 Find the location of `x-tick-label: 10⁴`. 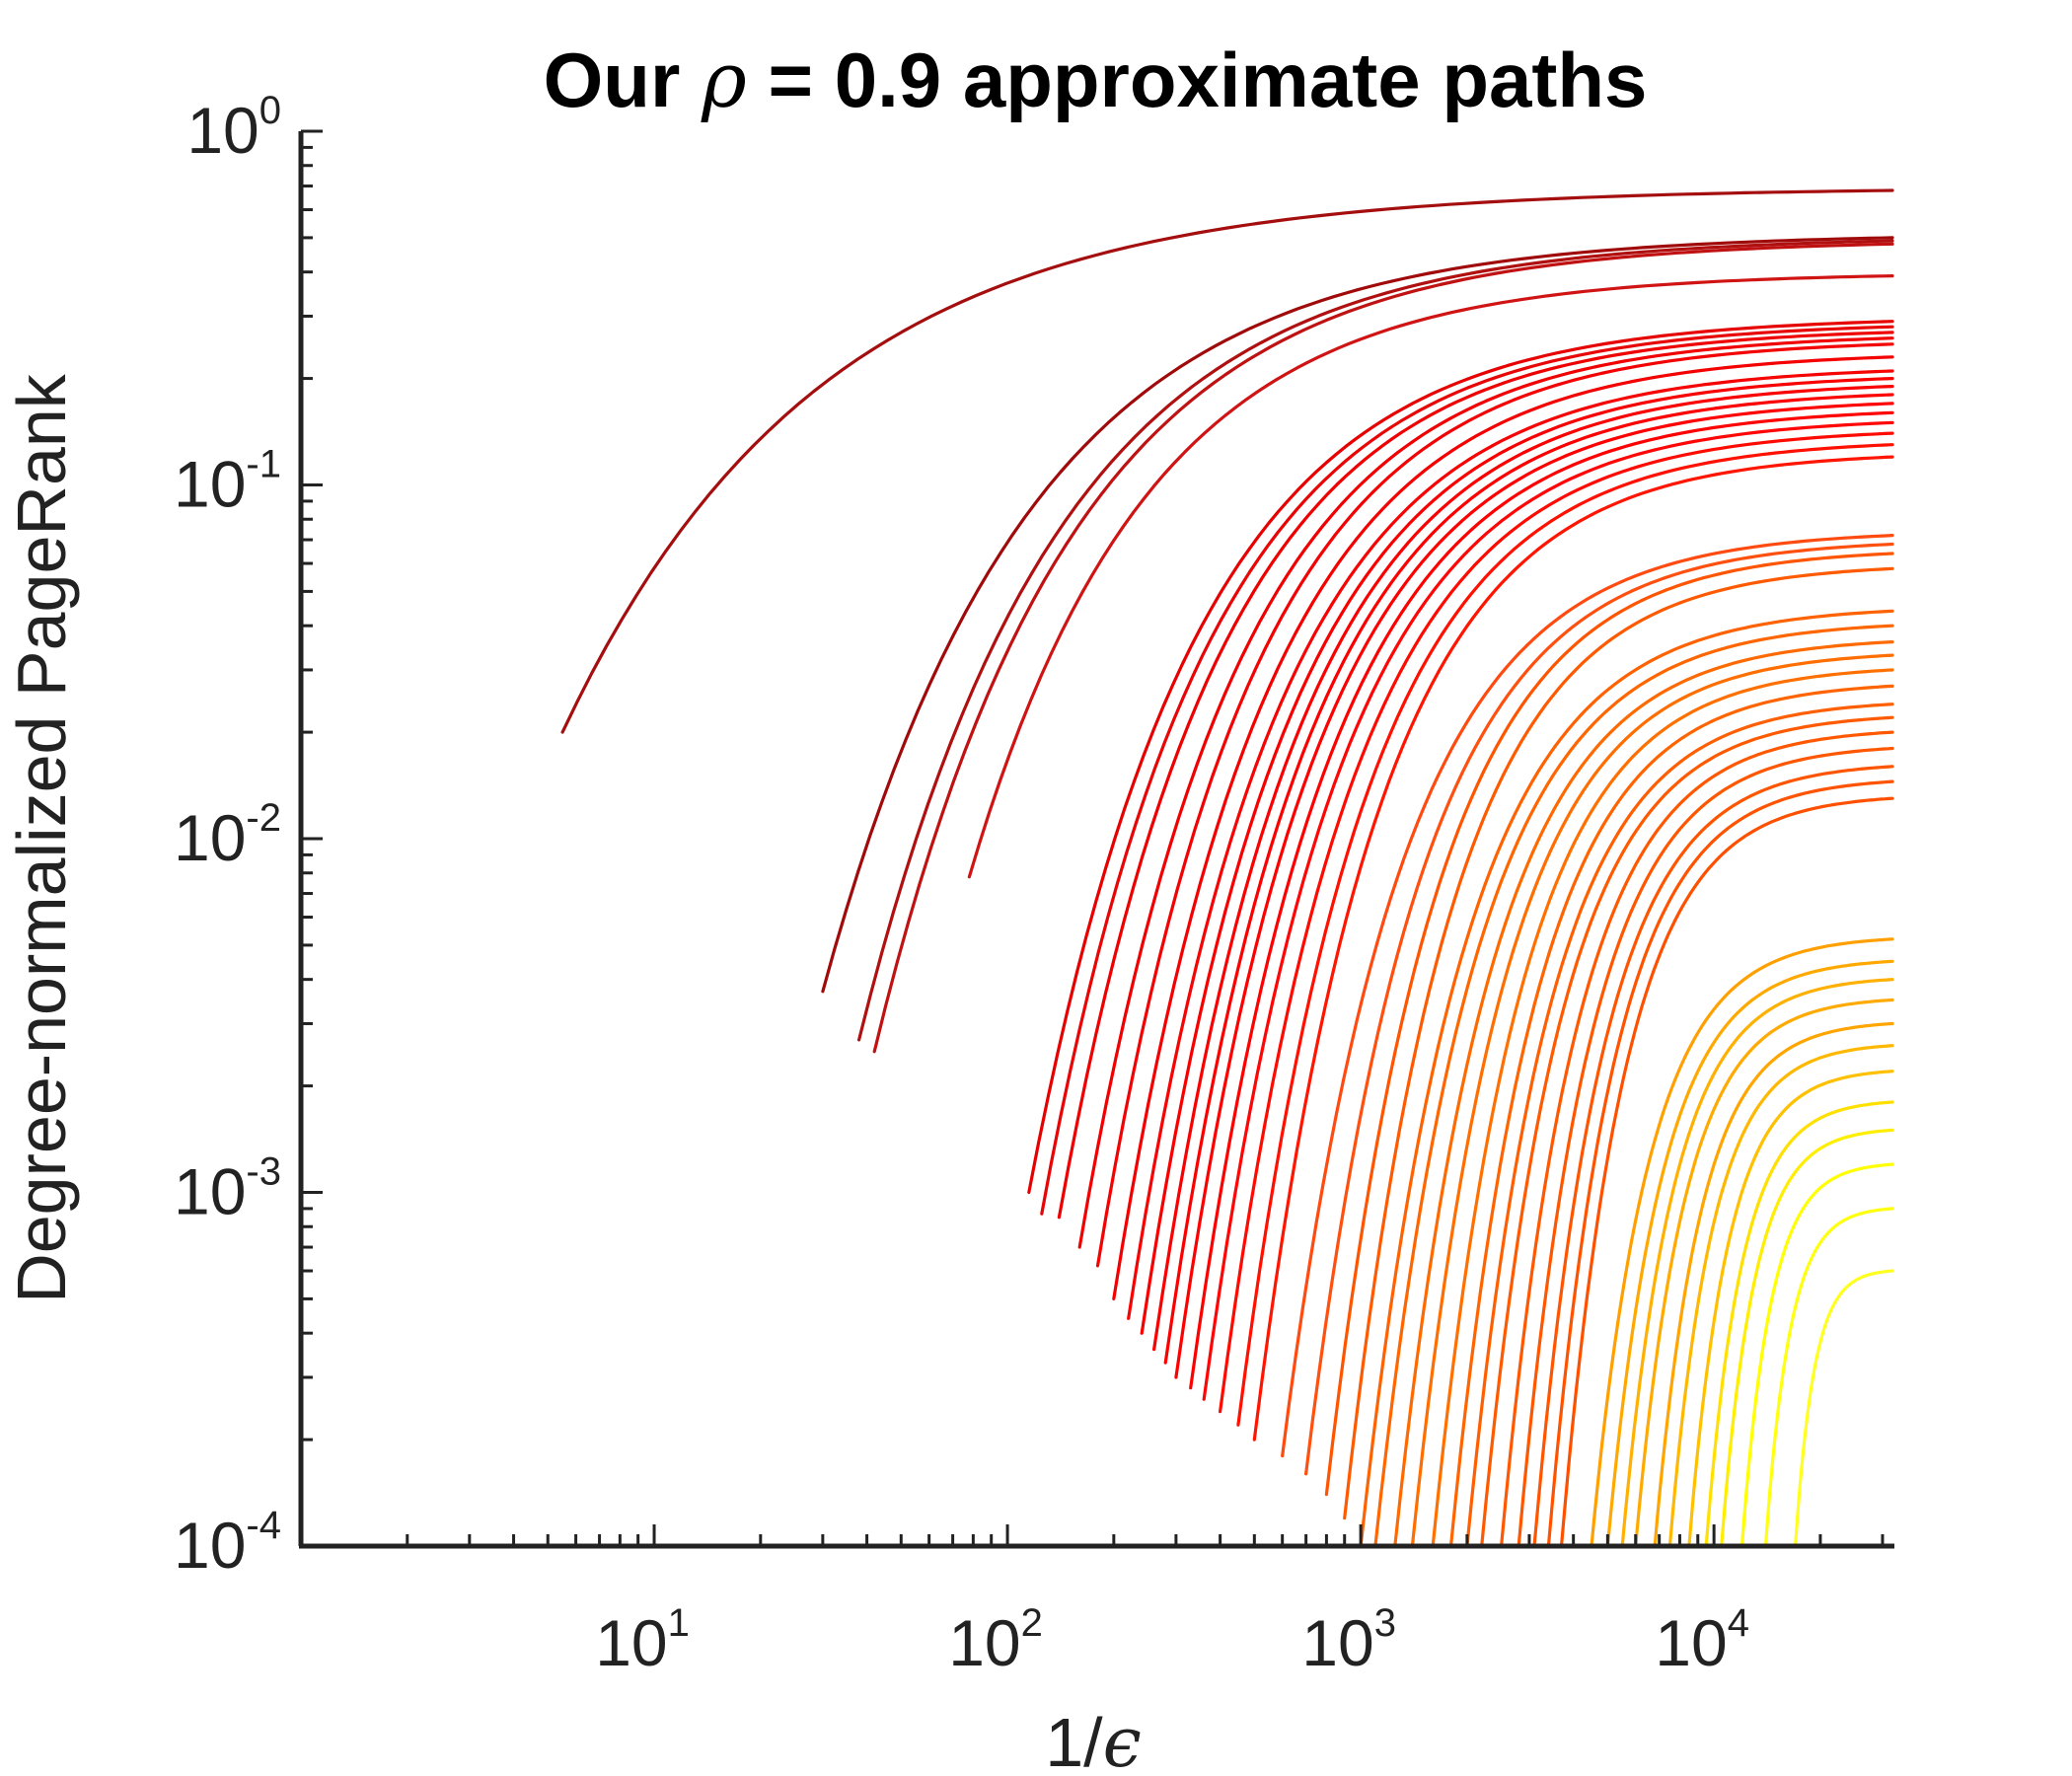

x-tick-label: 10⁴ is located at coordinates (1702, 1640).